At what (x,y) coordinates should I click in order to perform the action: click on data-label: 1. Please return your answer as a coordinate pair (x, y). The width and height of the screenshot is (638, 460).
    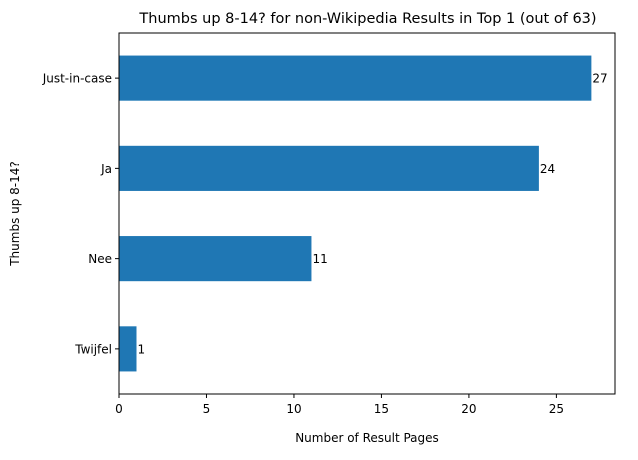
    Looking at the image, I should click on (141, 349).